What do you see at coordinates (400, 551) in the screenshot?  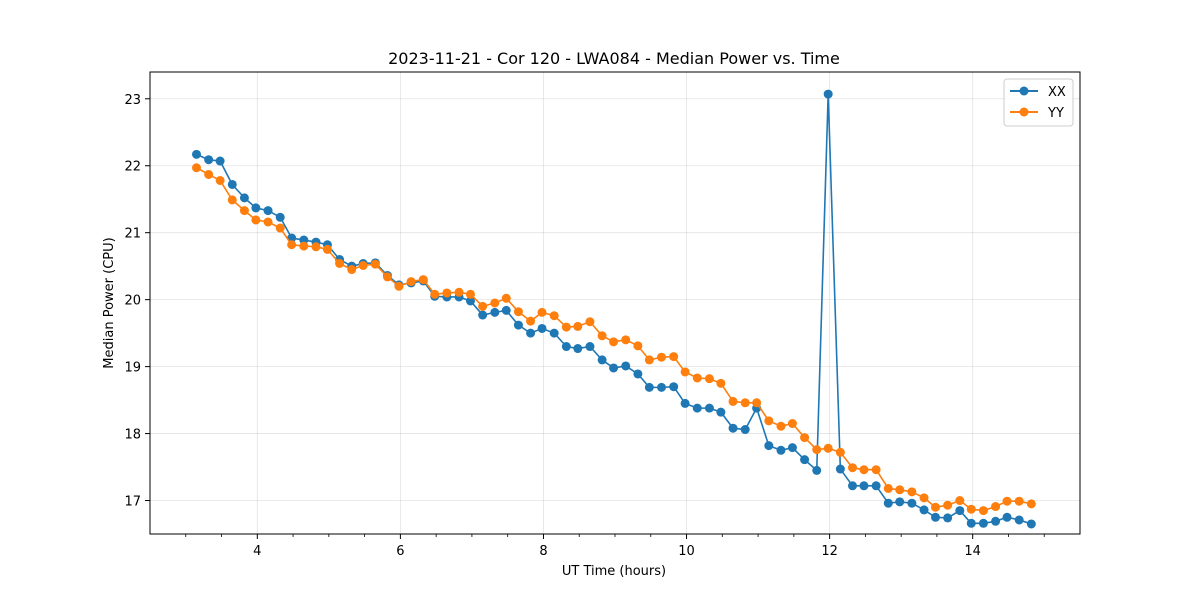 I see `x-tick-label: 6` at bounding box center [400, 551].